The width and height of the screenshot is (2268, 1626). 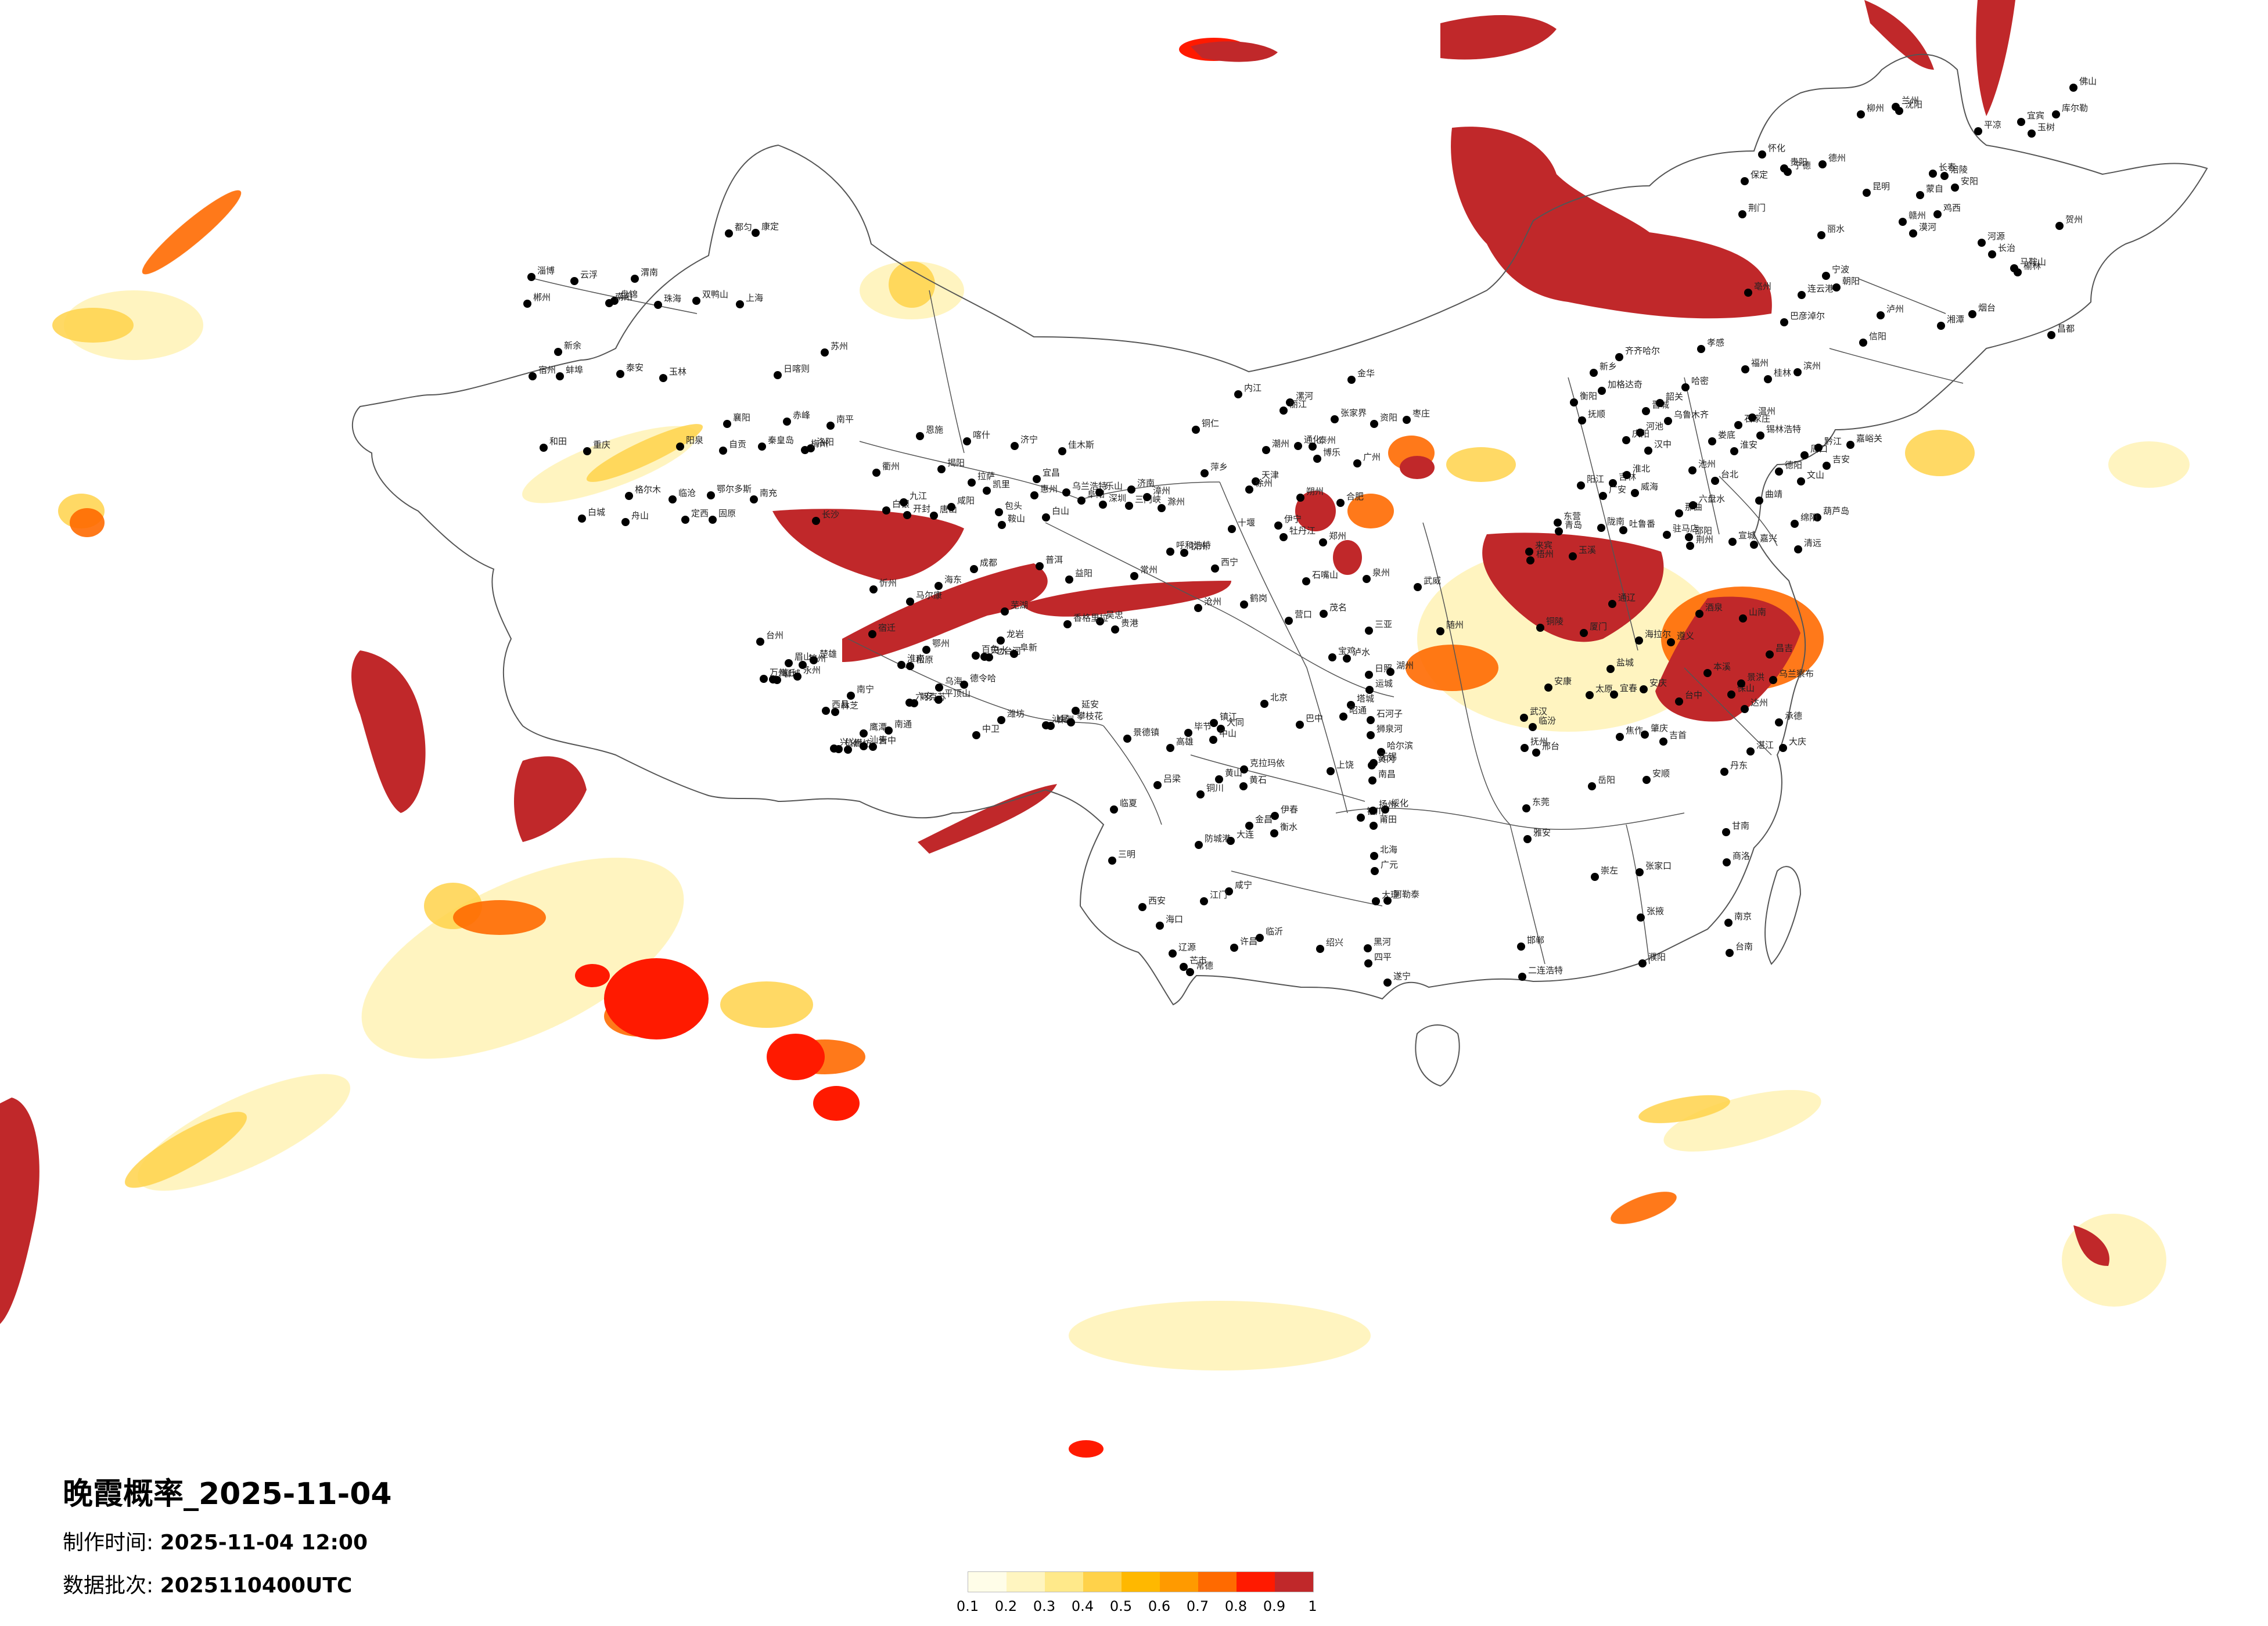 What do you see at coordinates (1606, 780) in the screenshot?
I see `city-label: 岳阳` at bounding box center [1606, 780].